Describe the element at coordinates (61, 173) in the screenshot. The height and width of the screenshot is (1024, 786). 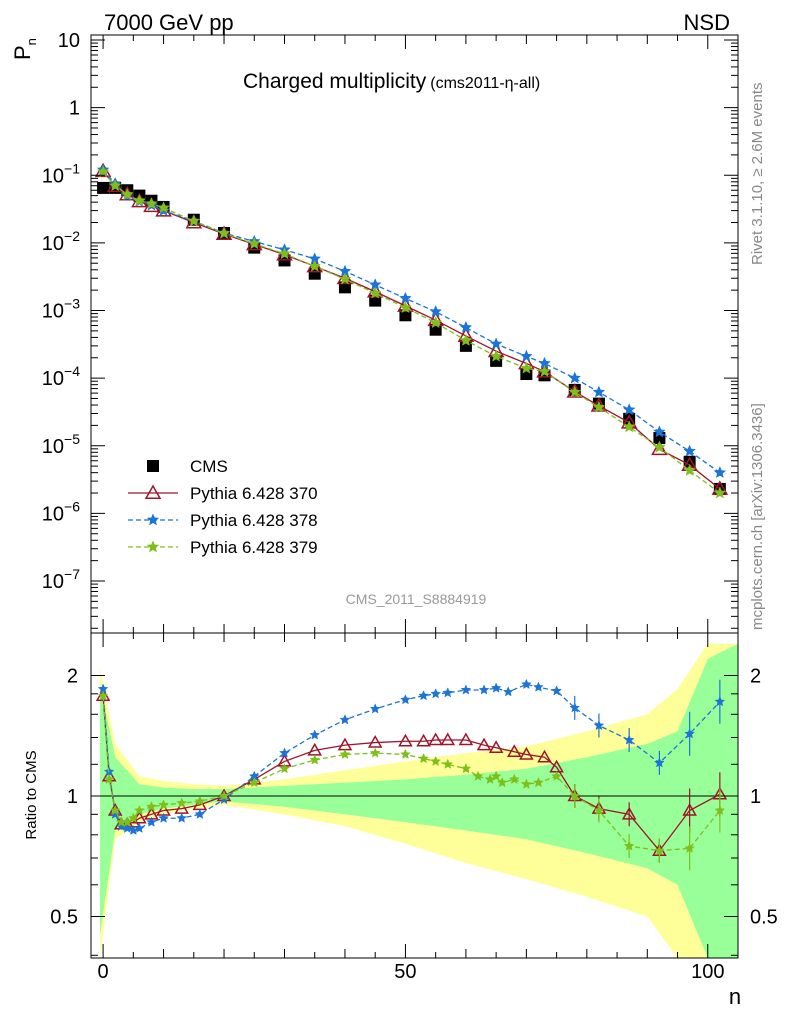
I see `y-tick-label: 10⁻¹` at that location.